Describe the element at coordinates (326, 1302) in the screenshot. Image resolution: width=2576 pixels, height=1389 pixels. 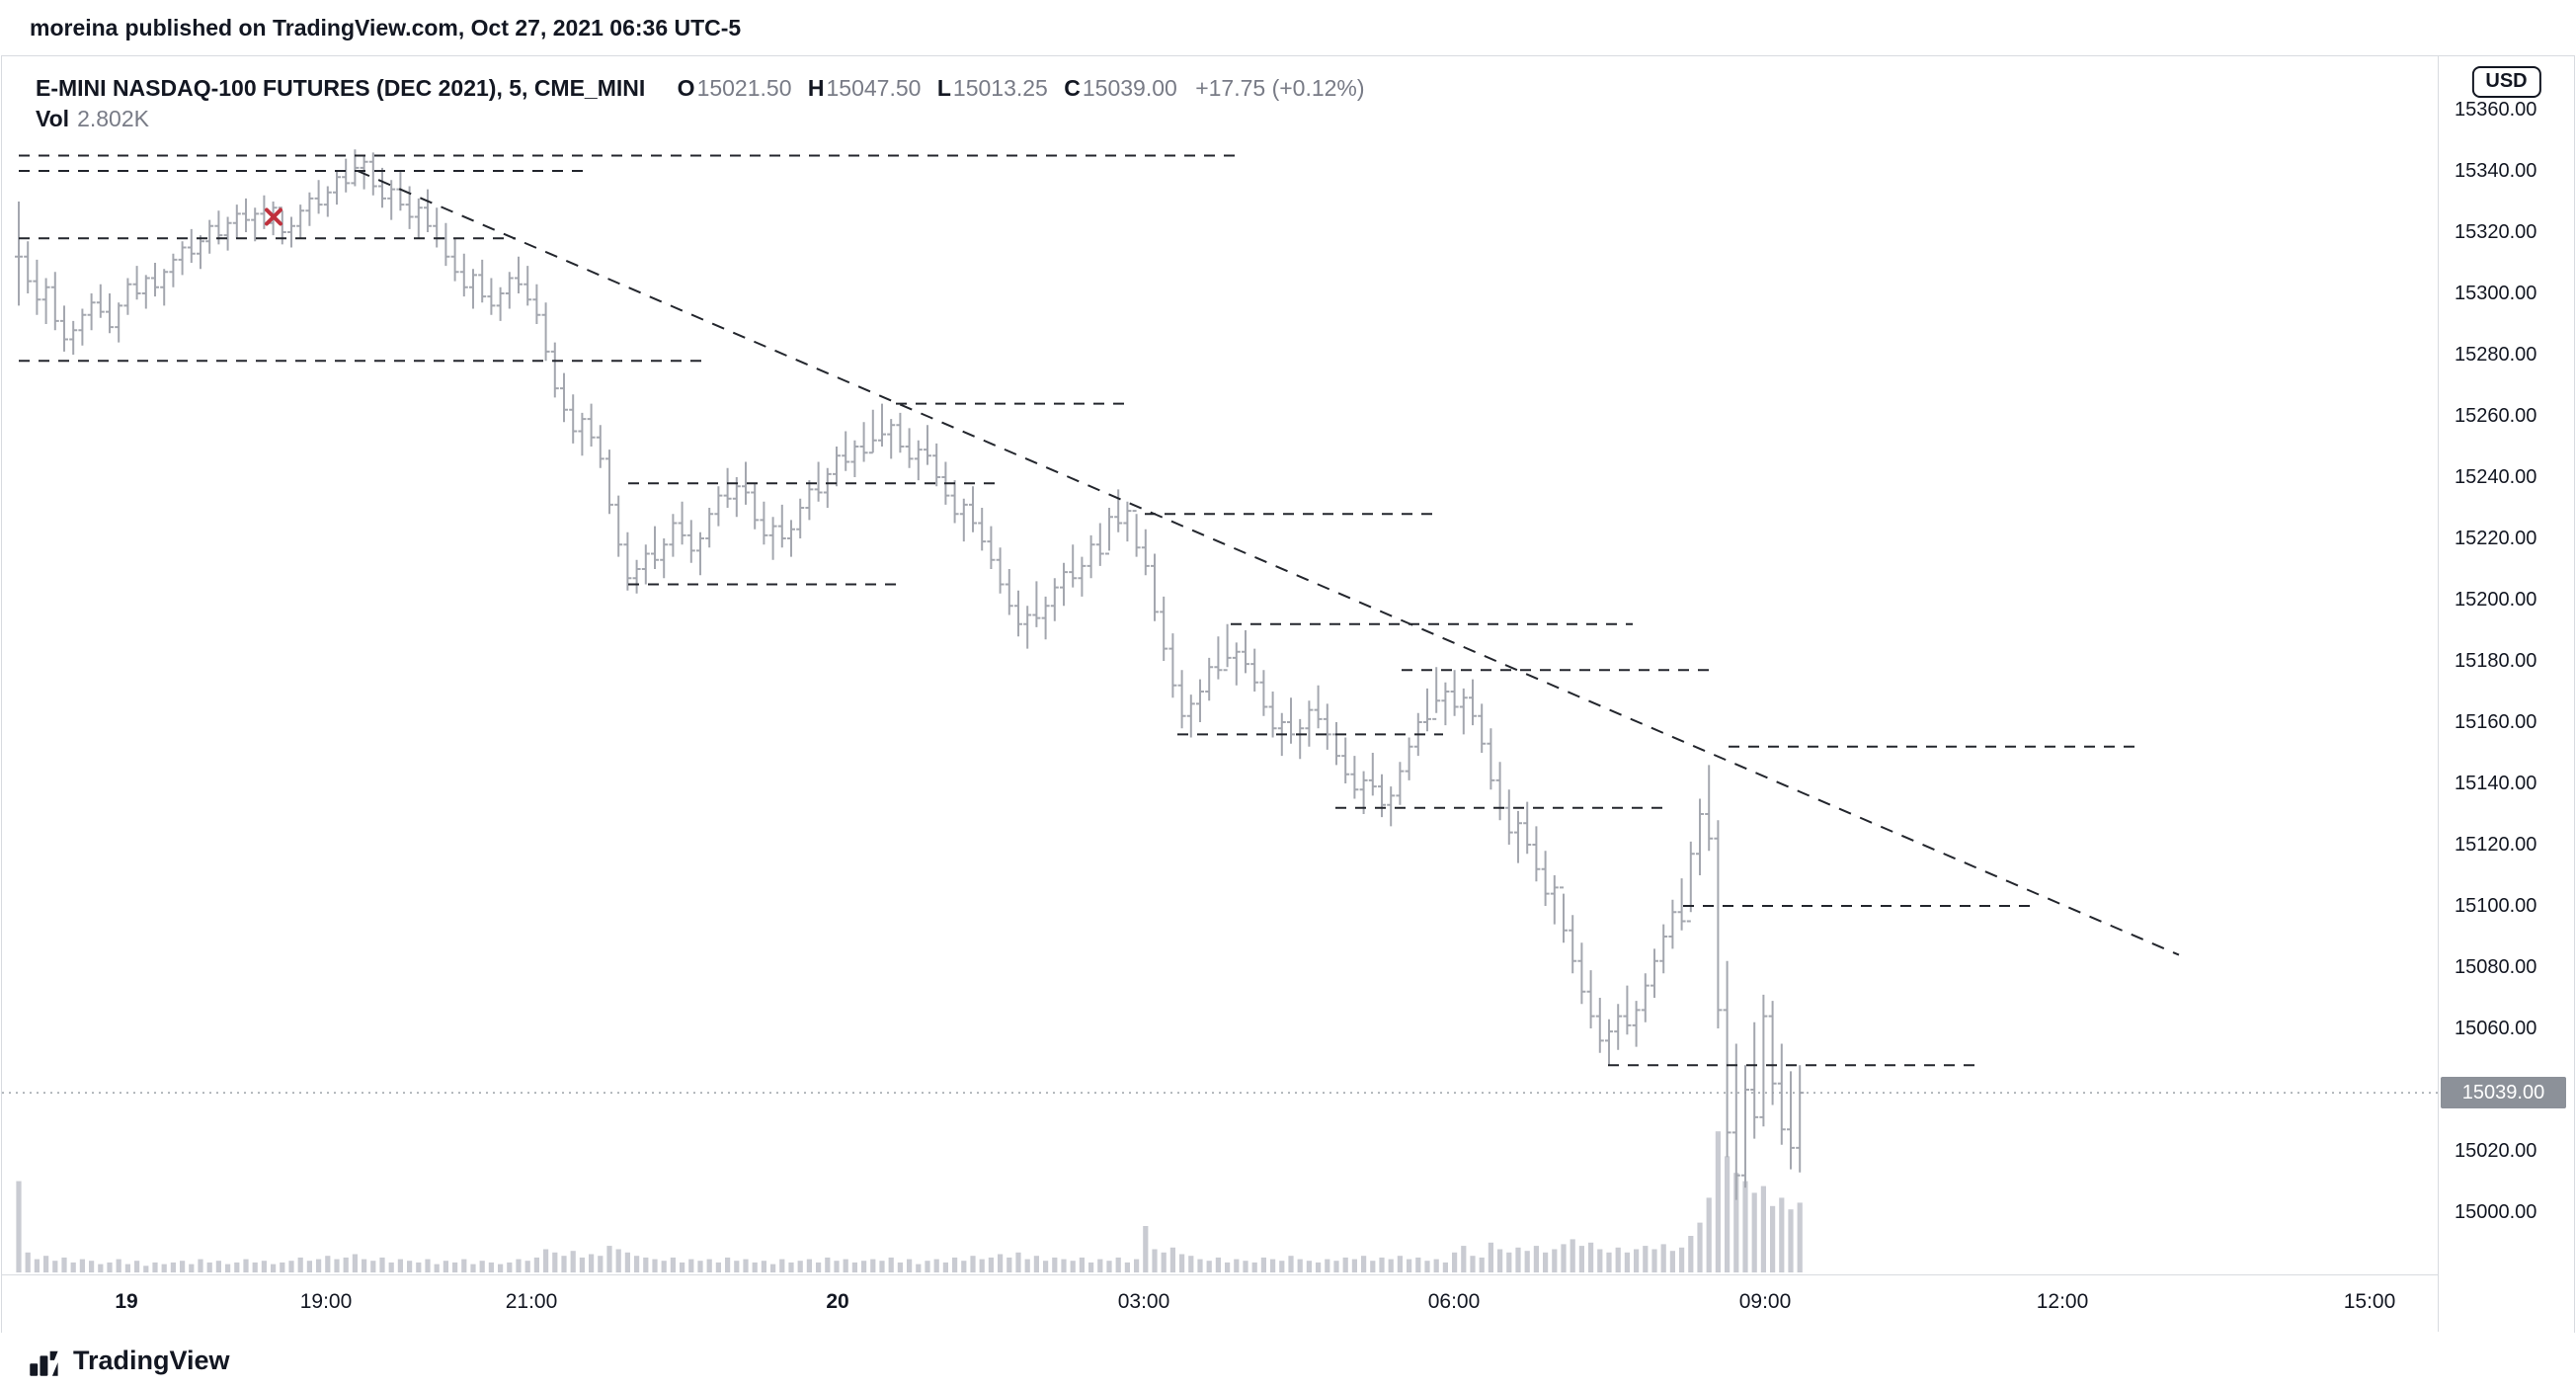
I see `time-label: 19:00` at that location.